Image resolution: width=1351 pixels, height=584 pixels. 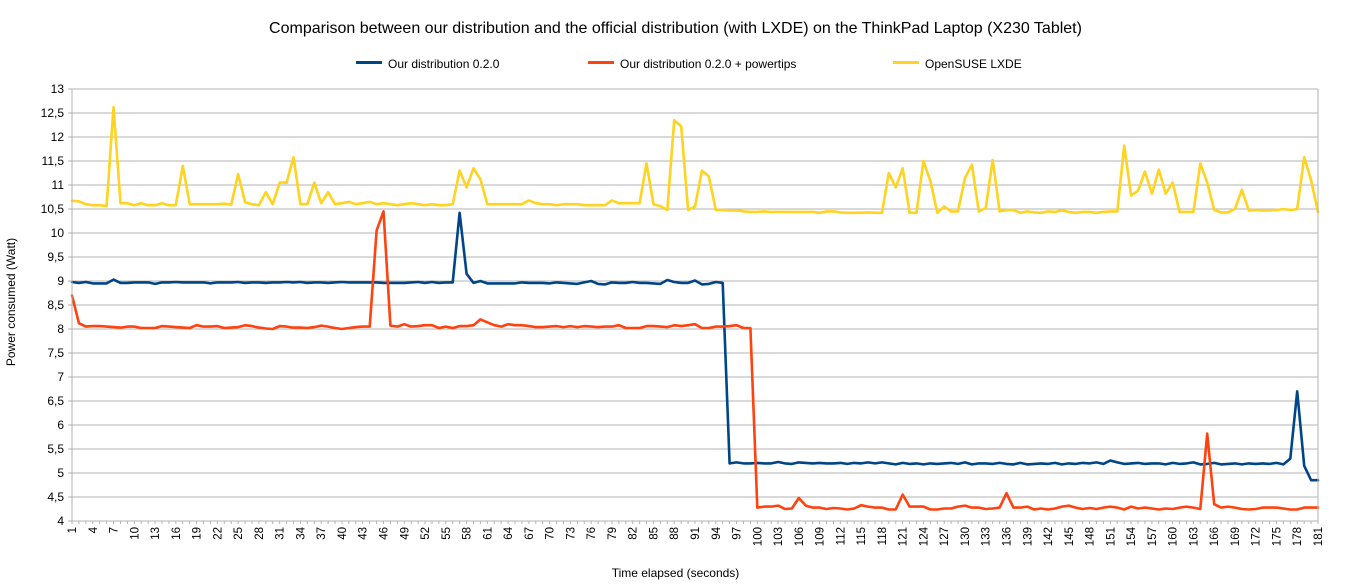 What do you see at coordinates (343, 533) in the screenshot?
I see `x-tick-label-13: 40` at bounding box center [343, 533].